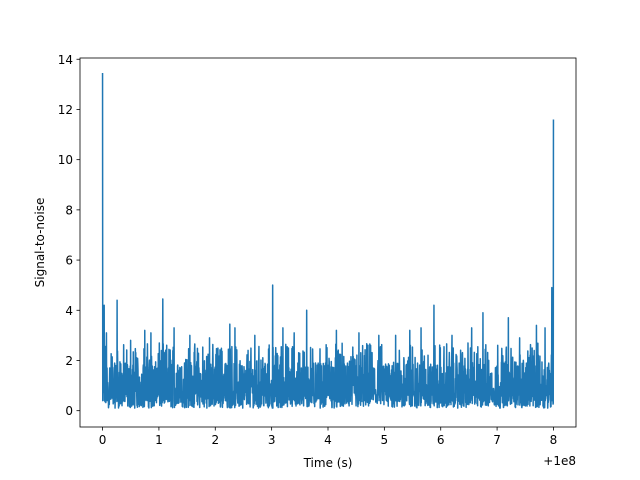  Describe the element at coordinates (441, 440) in the screenshot. I see `x-tick-label: 6` at that location.